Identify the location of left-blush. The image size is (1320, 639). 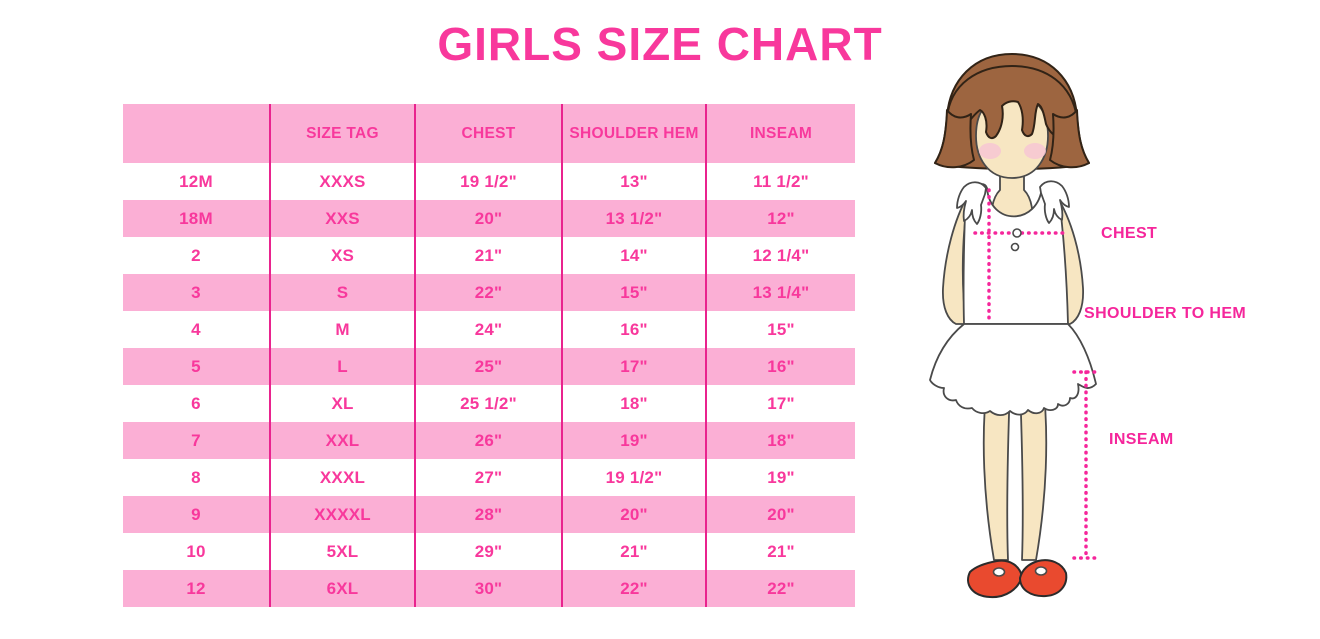
(990, 151).